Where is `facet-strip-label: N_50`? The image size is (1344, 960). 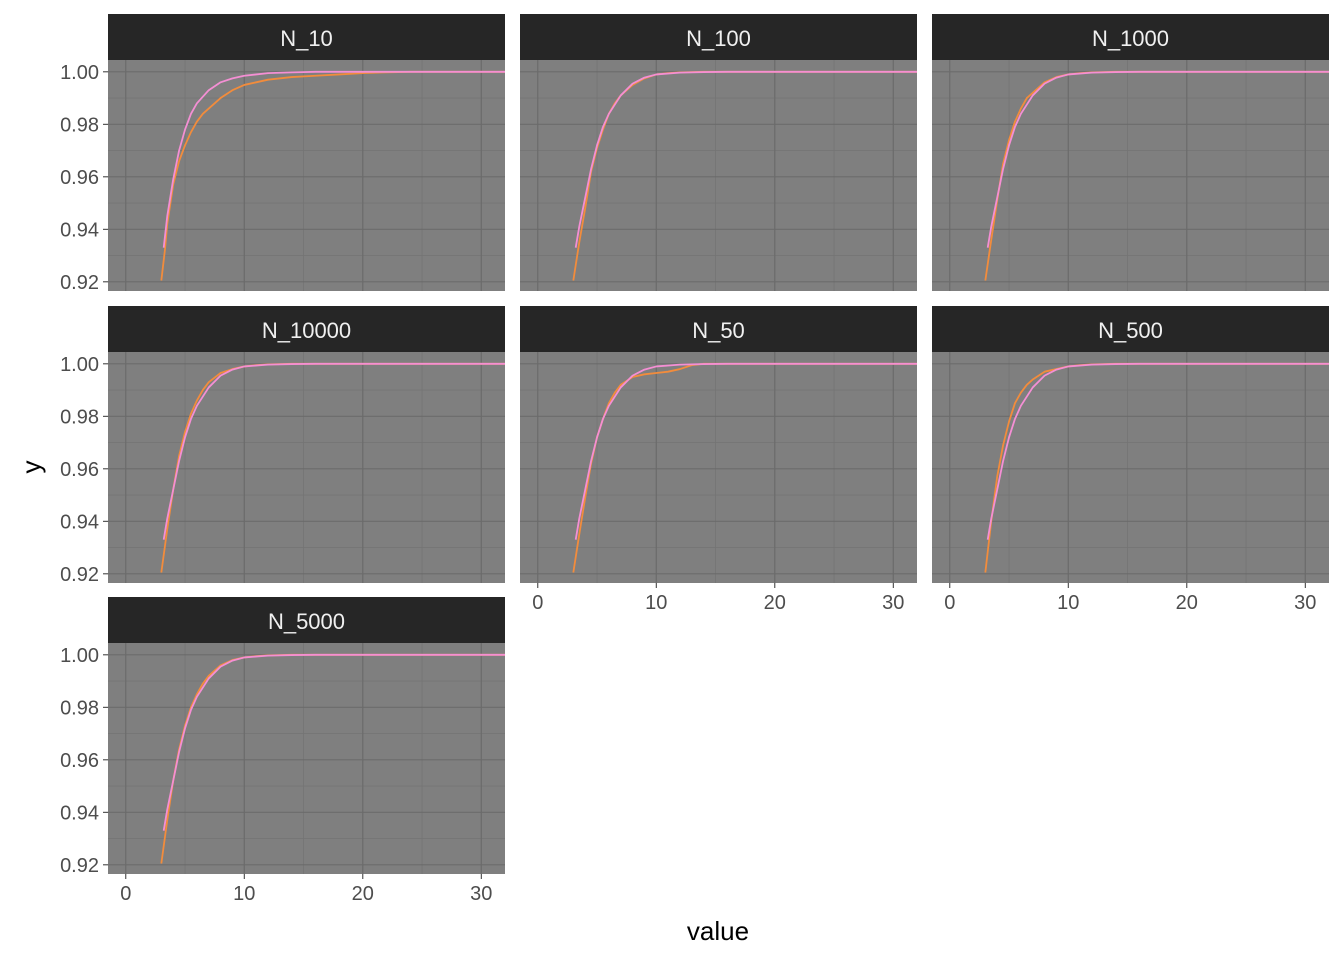
facet-strip-label: N_50 is located at coordinates (718, 330).